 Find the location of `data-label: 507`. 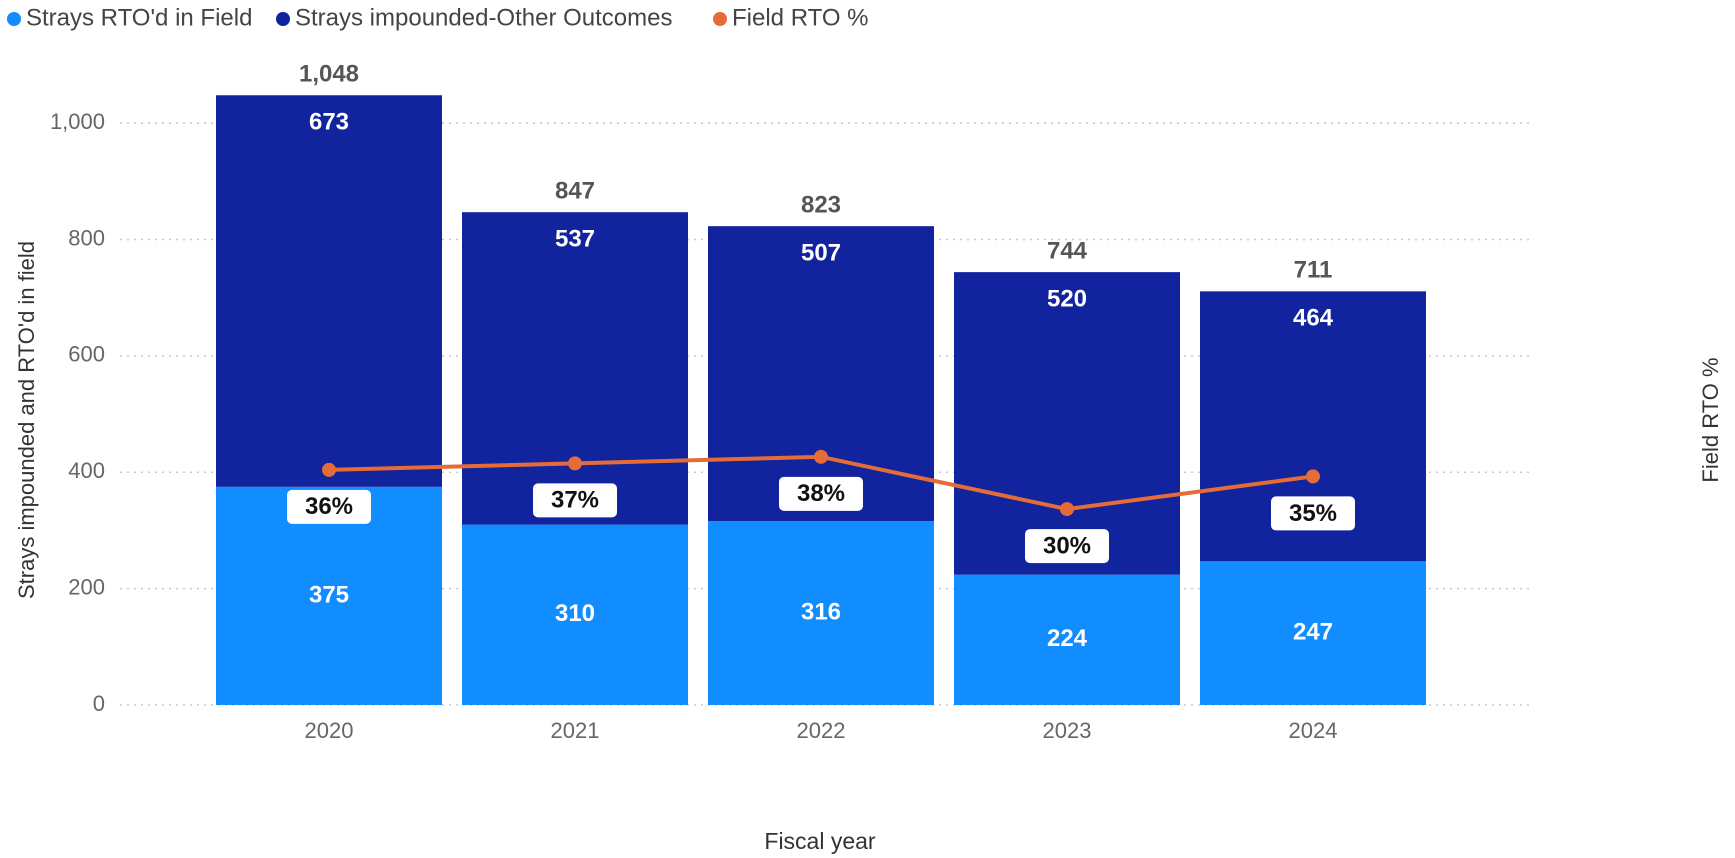

data-label: 507 is located at coordinates (821, 253).